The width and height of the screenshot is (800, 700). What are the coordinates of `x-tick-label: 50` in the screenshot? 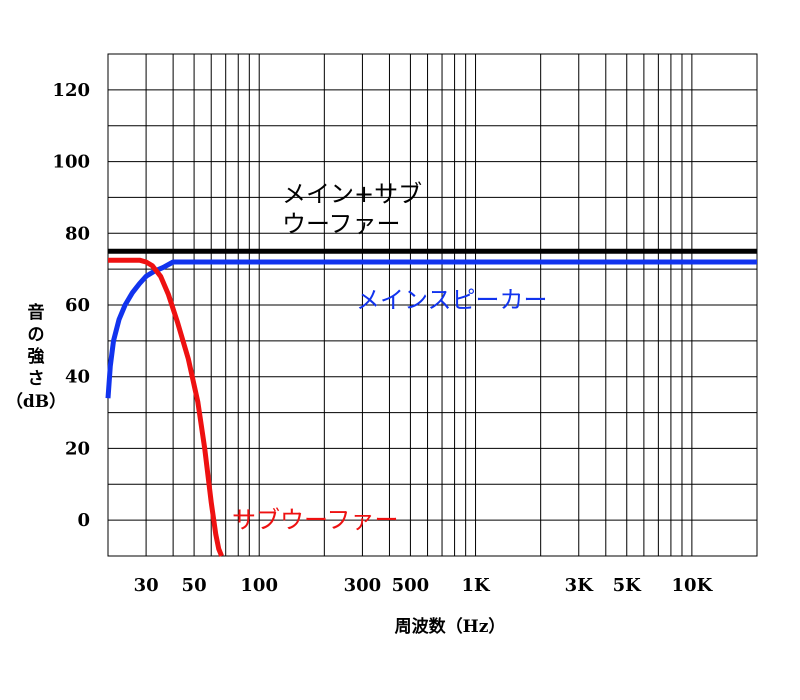 It's located at (194, 585).